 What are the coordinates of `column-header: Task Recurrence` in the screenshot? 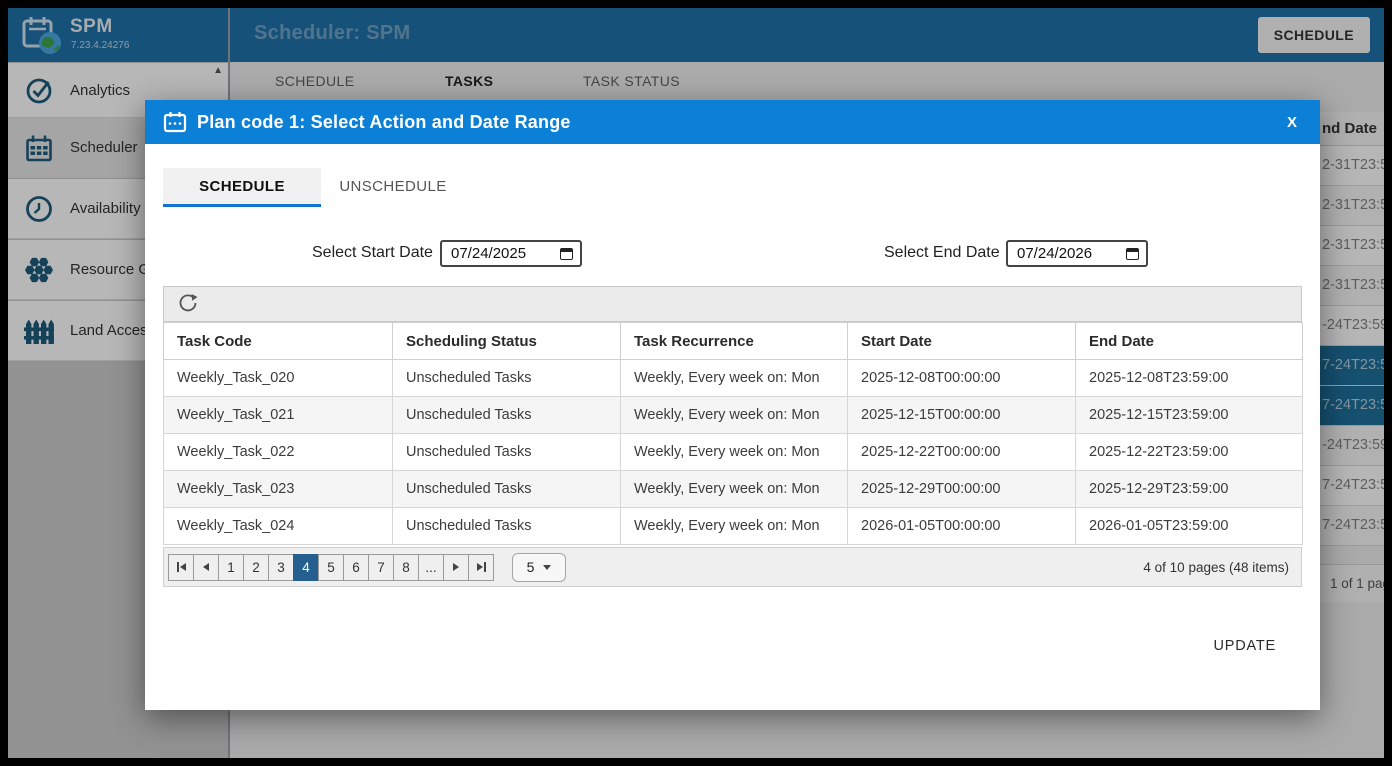 It's located at (734, 341).